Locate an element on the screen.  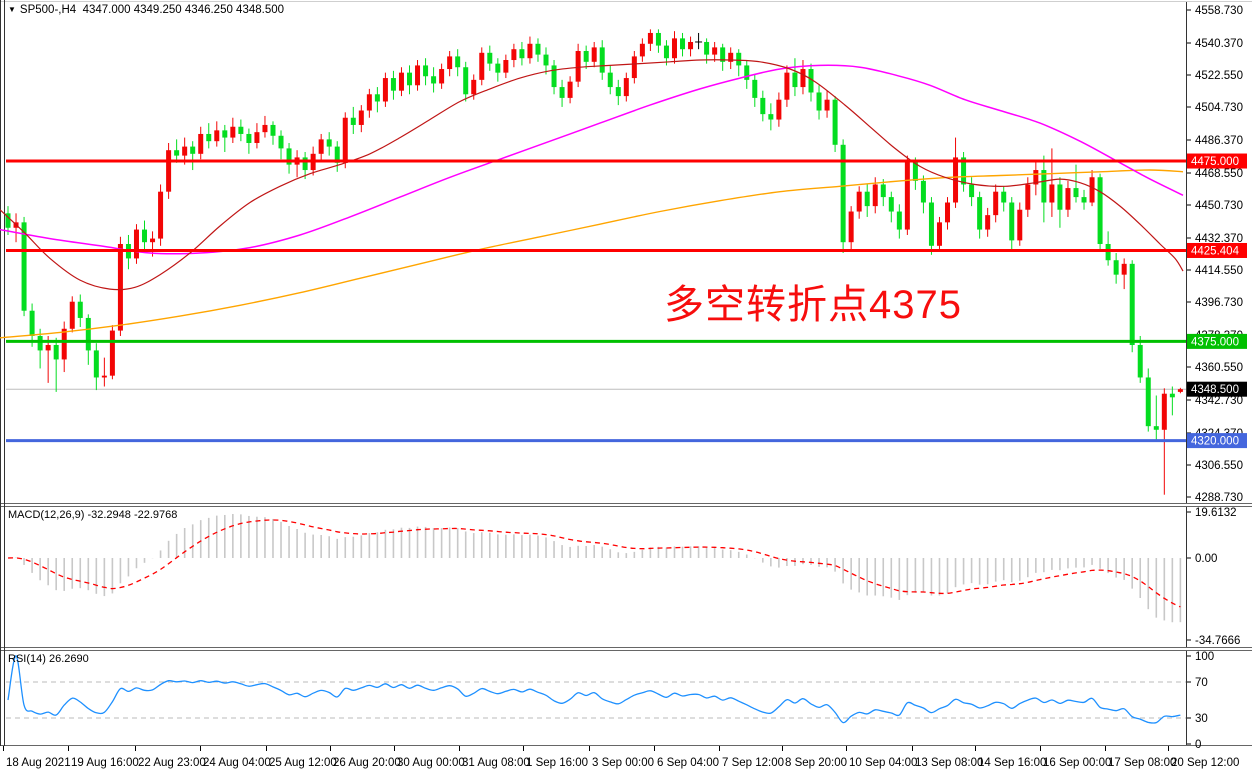
macd-axis: 19.6132 0.00 -34.7666 is located at coordinates (1213, 577).